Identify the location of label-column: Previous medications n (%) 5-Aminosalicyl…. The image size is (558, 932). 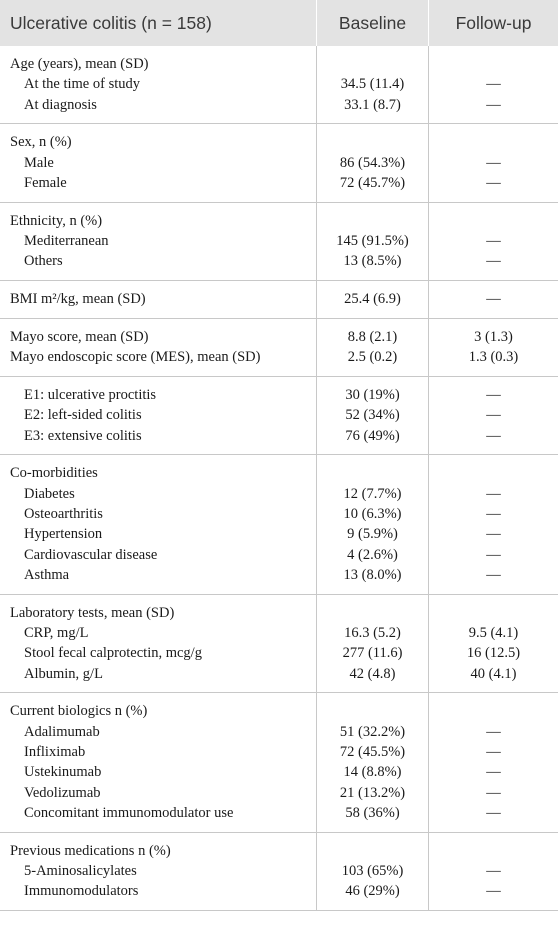
(158, 871).